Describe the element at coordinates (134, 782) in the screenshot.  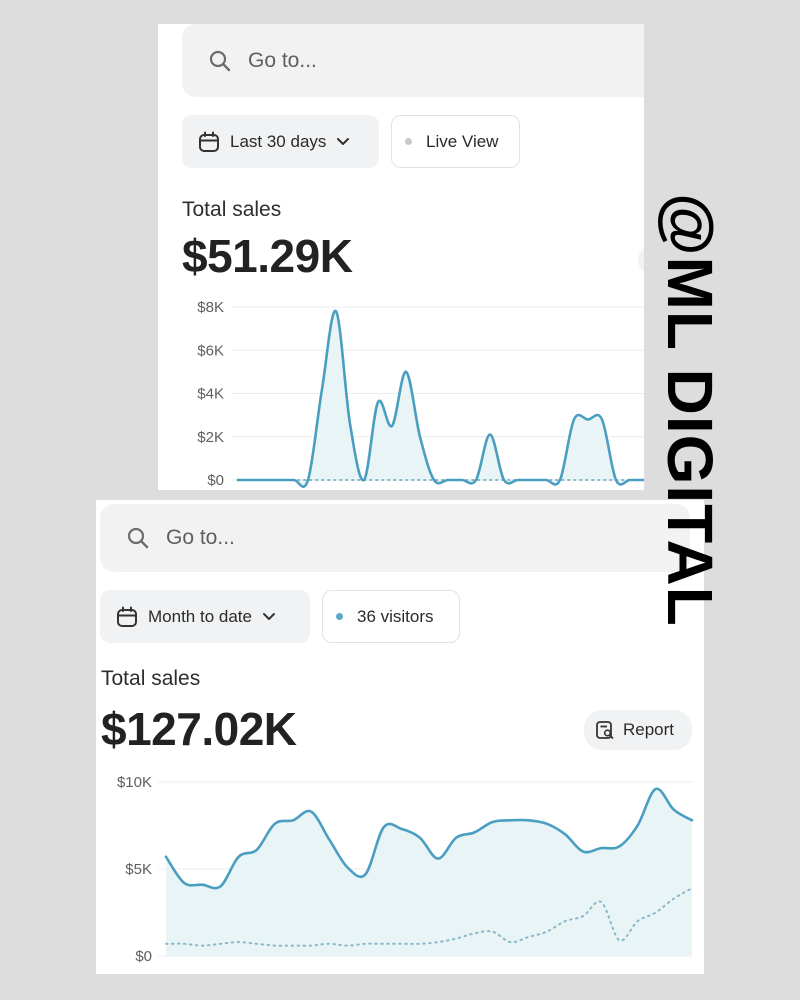
I see `y-tick-label: $10K` at that location.